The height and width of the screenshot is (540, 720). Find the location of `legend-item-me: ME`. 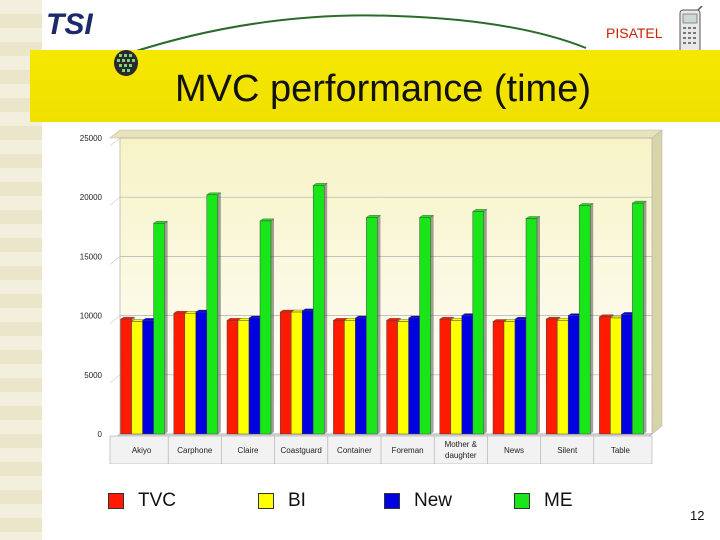

legend-item-me: ME is located at coordinates (543, 501).